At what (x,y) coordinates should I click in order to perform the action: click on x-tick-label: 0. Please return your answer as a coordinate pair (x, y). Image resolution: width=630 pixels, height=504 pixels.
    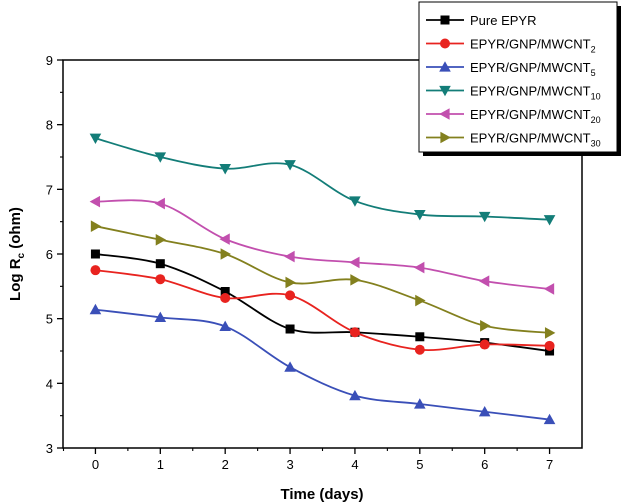
    Looking at the image, I should click on (95, 464).